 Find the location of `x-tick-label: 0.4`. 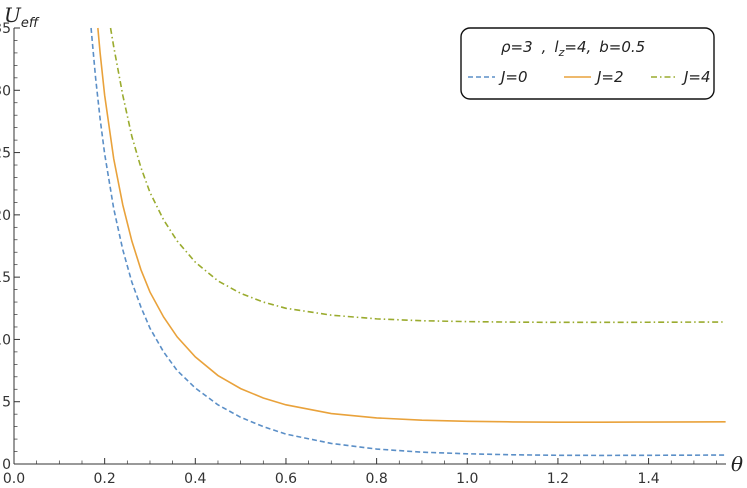

x-tick-label: 0.4 is located at coordinates (195, 479).